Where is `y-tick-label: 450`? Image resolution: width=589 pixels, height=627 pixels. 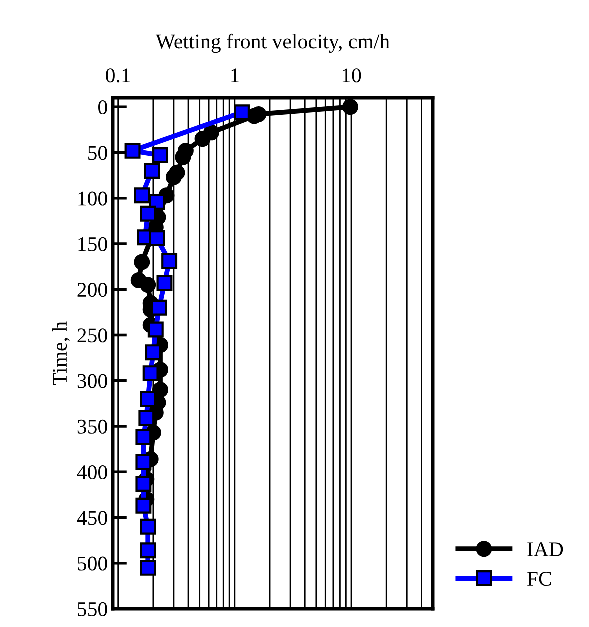
y-tick-label: 450 is located at coordinates (92, 518).